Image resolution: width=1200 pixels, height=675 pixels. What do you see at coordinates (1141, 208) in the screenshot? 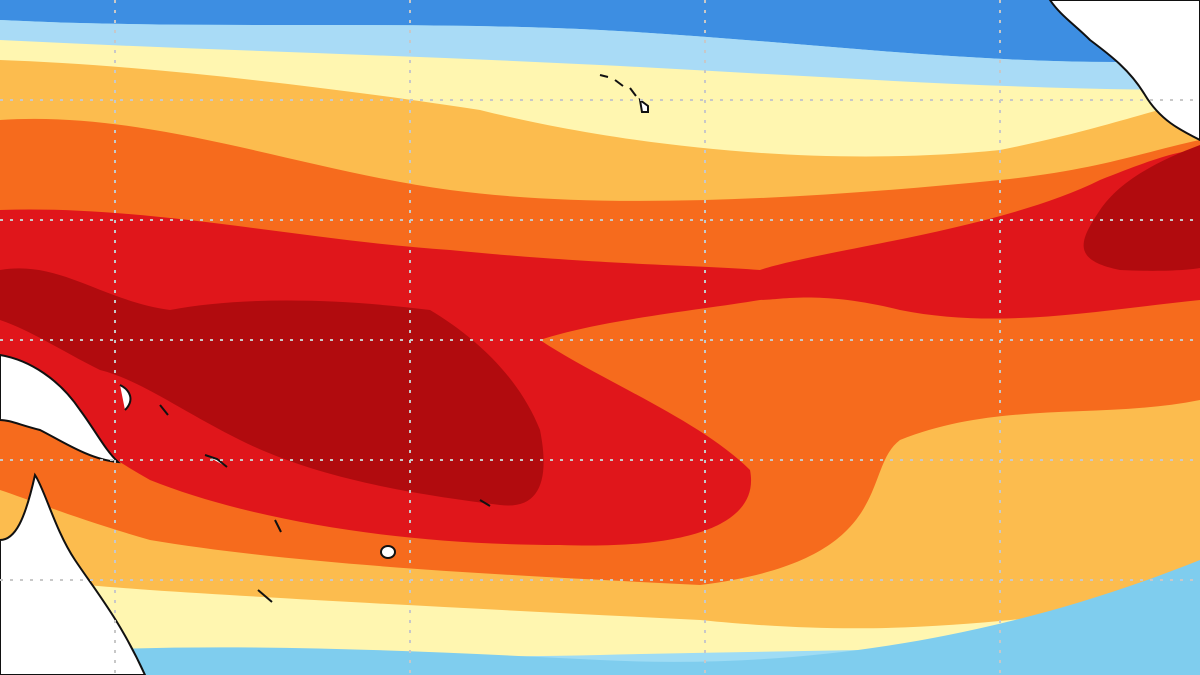
I see `dark-red-core-east` at bounding box center [1141, 208].